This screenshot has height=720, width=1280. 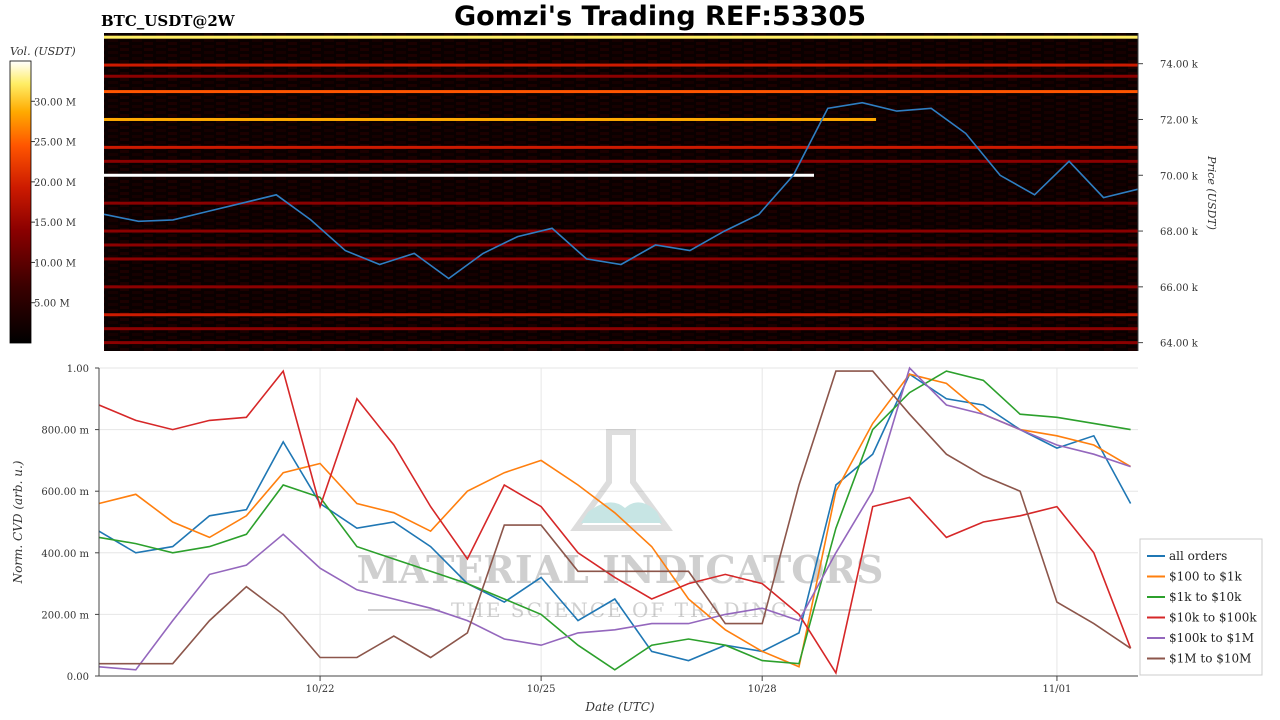 What do you see at coordinates (1057, 689) in the screenshot?
I see `cvd-x-tick-label: 11/01` at bounding box center [1057, 689].